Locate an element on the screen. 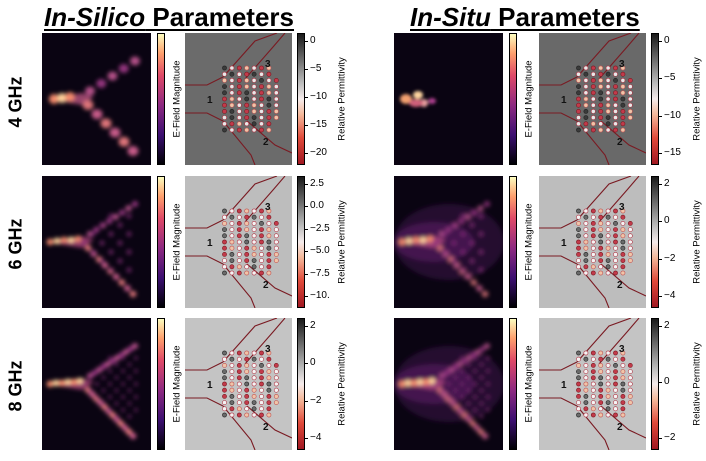  tick-label-silico-8ghz-1: 0 is located at coordinates (313, 363).